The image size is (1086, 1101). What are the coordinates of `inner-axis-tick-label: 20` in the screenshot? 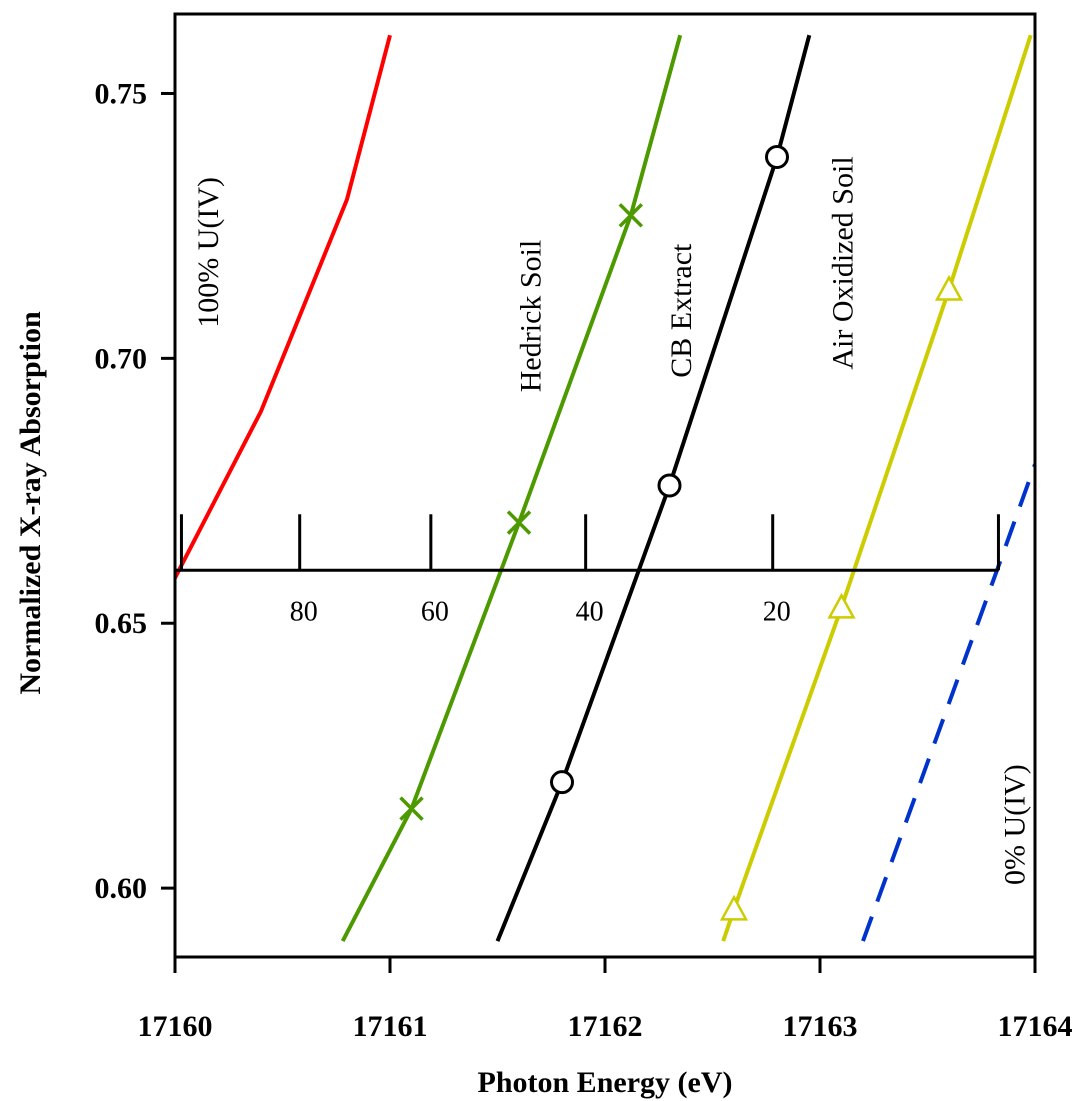 It's located at (777, 611).